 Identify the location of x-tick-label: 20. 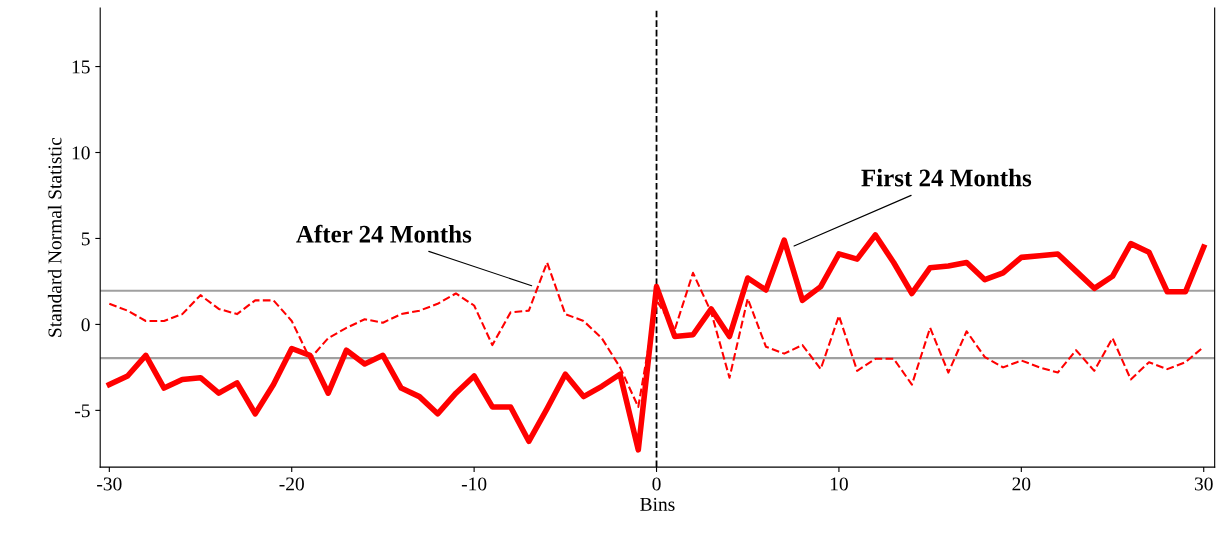
(1021, 484).